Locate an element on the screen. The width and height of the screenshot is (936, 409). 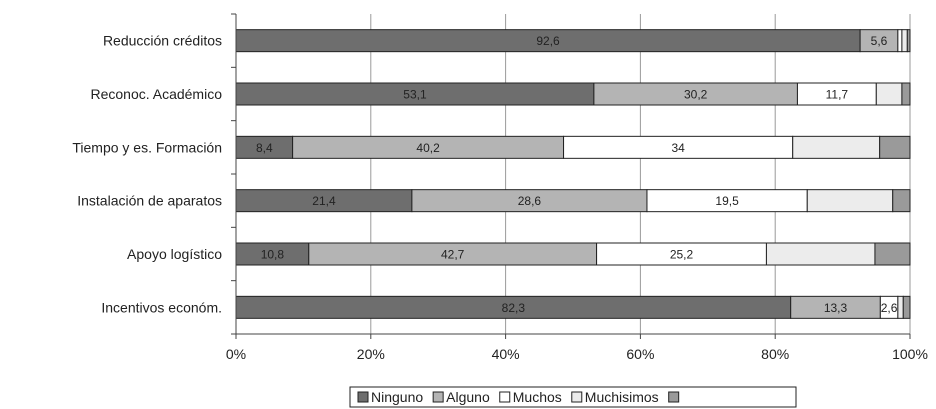
data-label: 82,3 is located at coordinates (514, 308).